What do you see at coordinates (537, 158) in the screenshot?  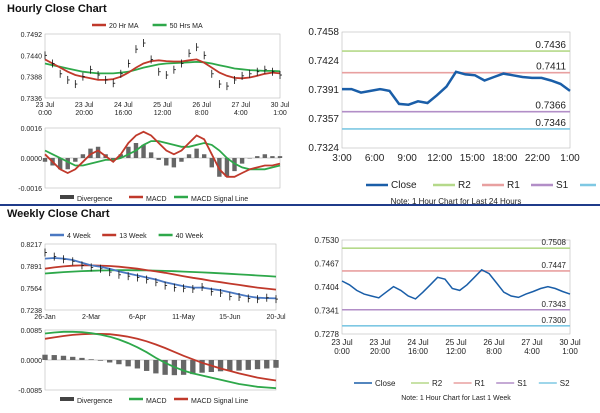 I see `x-tick-label: 22:00` at bounding box center [537, 158].